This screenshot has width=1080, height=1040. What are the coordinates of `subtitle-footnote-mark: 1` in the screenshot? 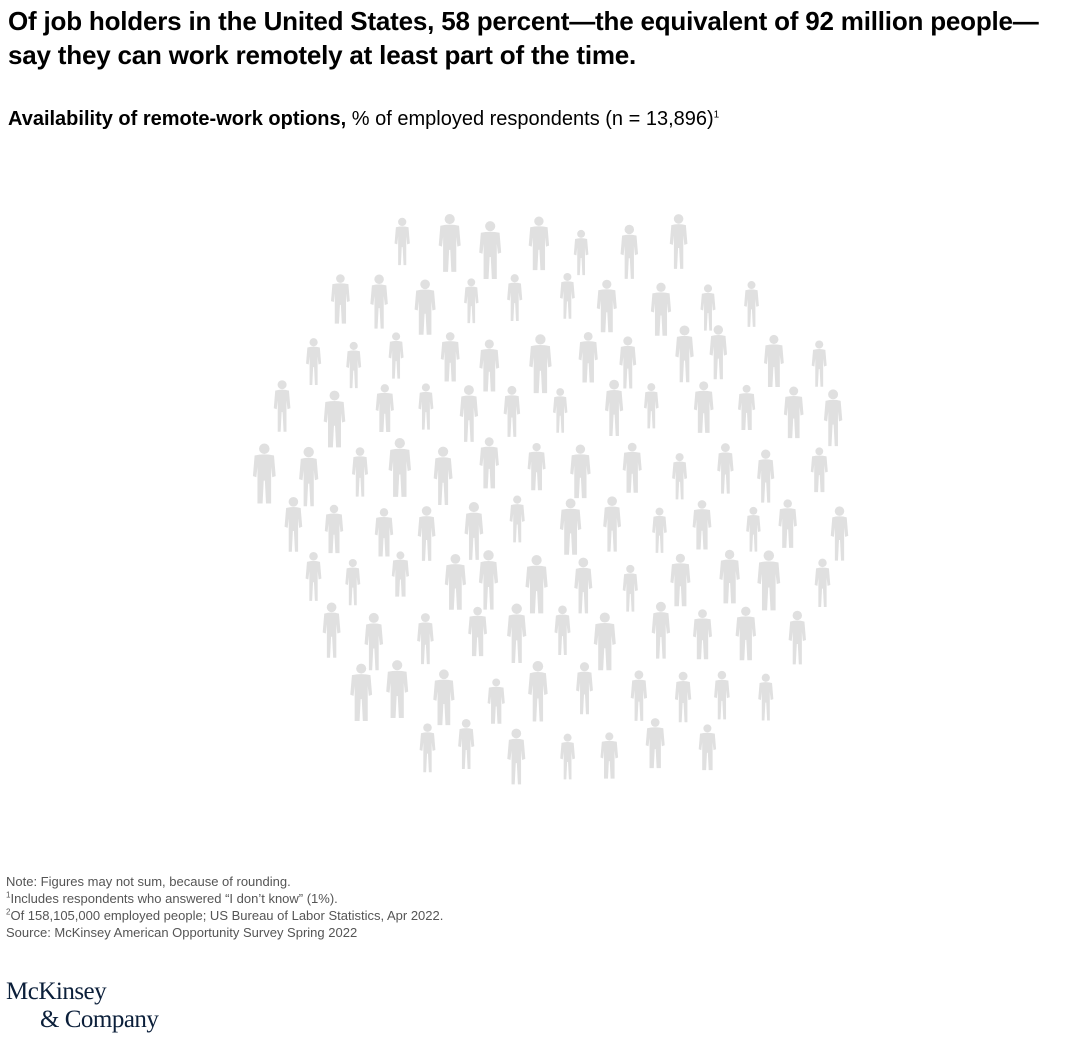 It's located at (716, 115).